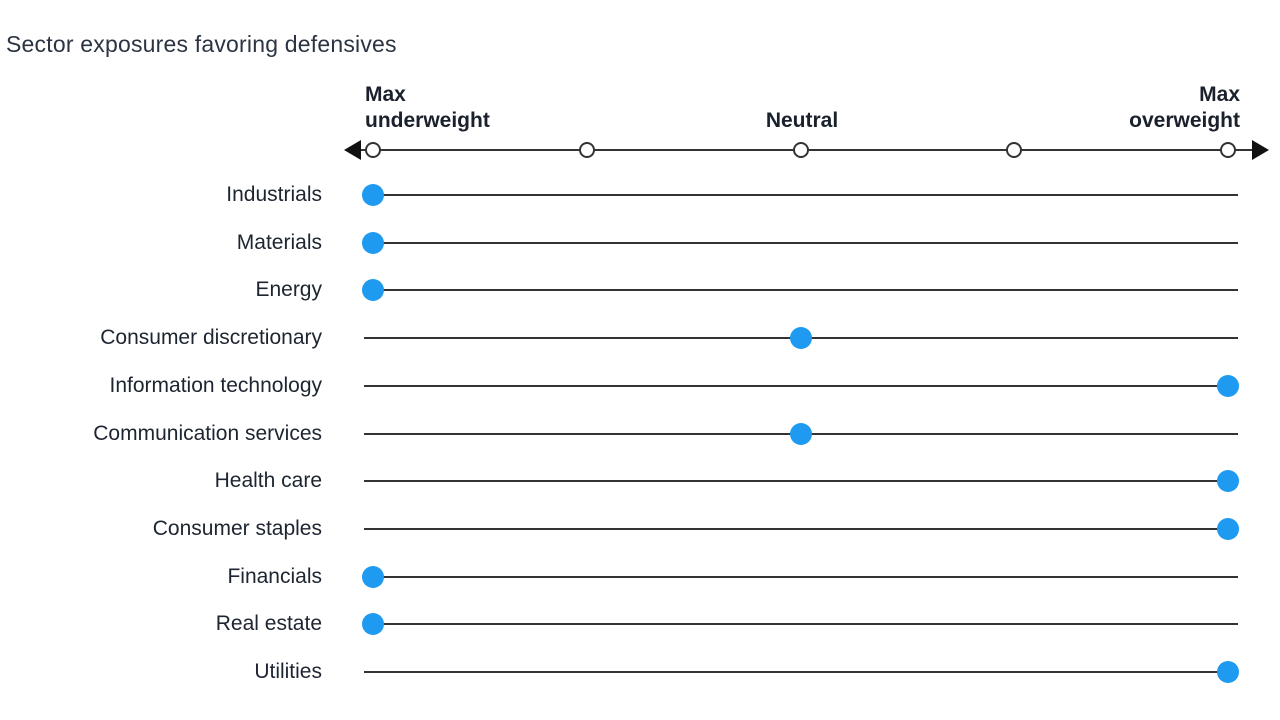  Describe the element at coordinates (207, 433) in the screenshot. I see `sector-label: Communication services` at that location.